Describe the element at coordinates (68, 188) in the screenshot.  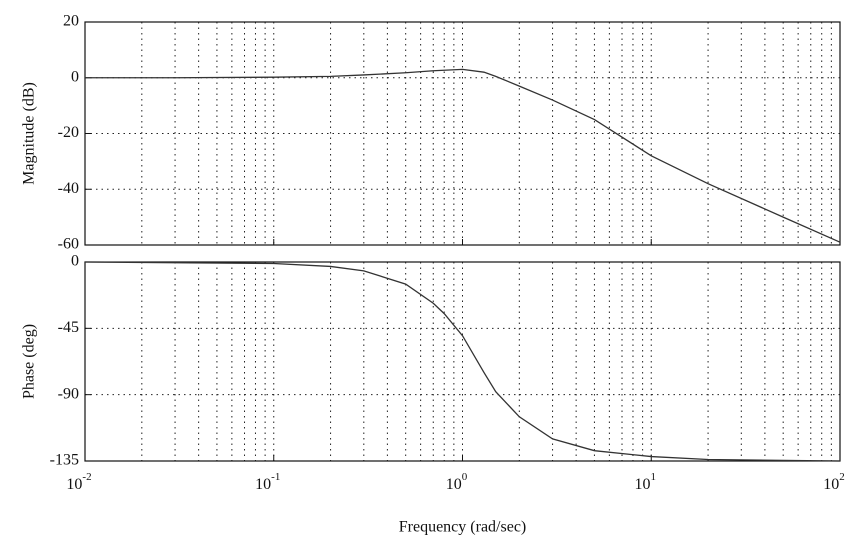
I see `y-tick-label: -40` at that location.